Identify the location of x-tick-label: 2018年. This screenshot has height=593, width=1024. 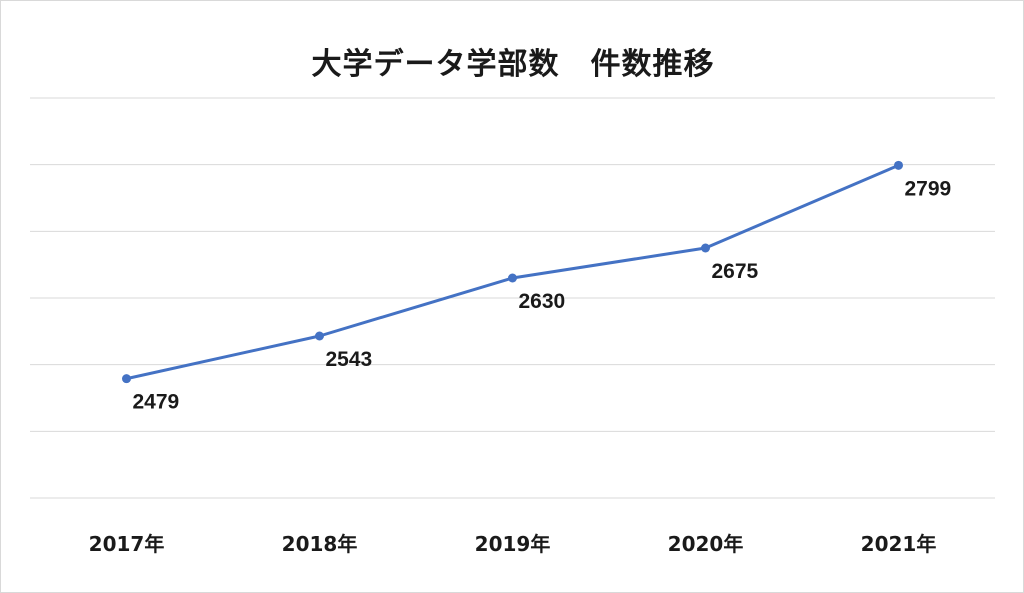
(320, 544).